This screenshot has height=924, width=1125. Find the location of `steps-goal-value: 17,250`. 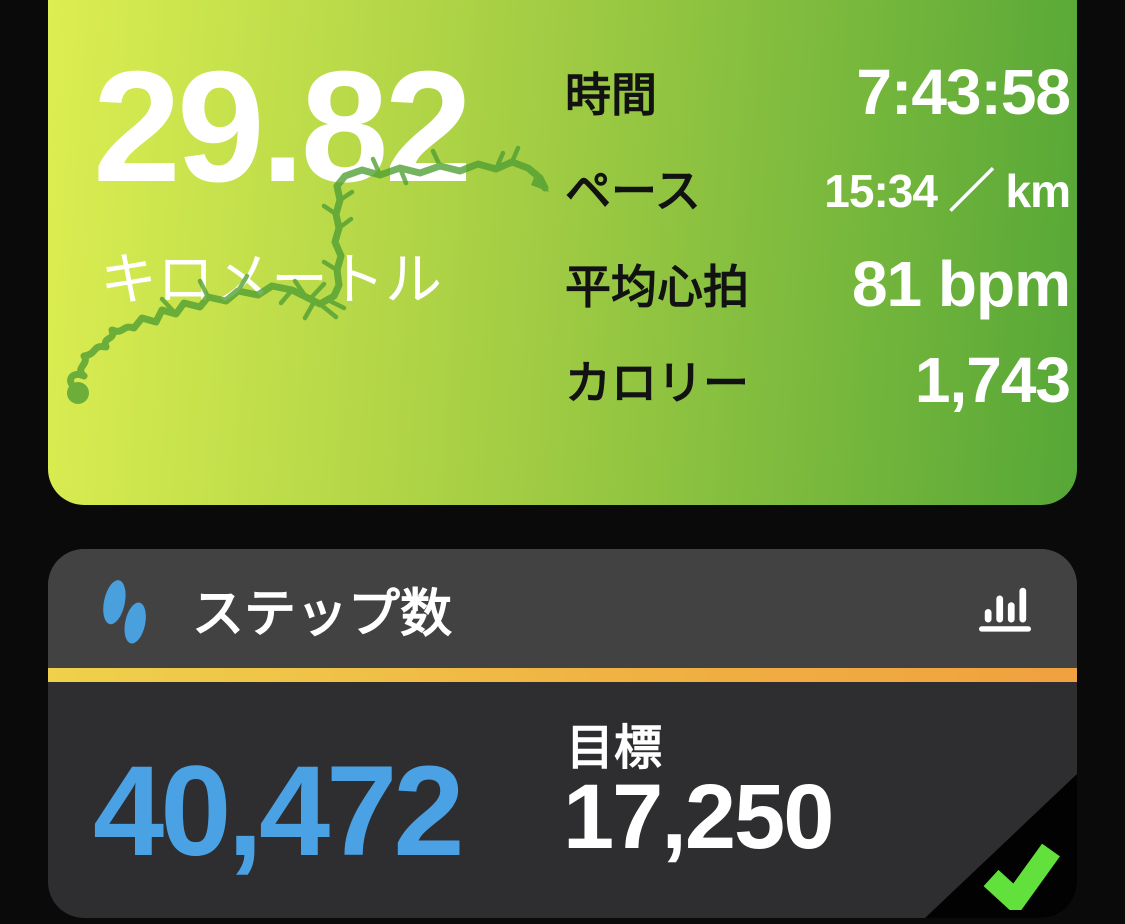

steps-goal-value: 17,250 is located at coordinates (698, 817).